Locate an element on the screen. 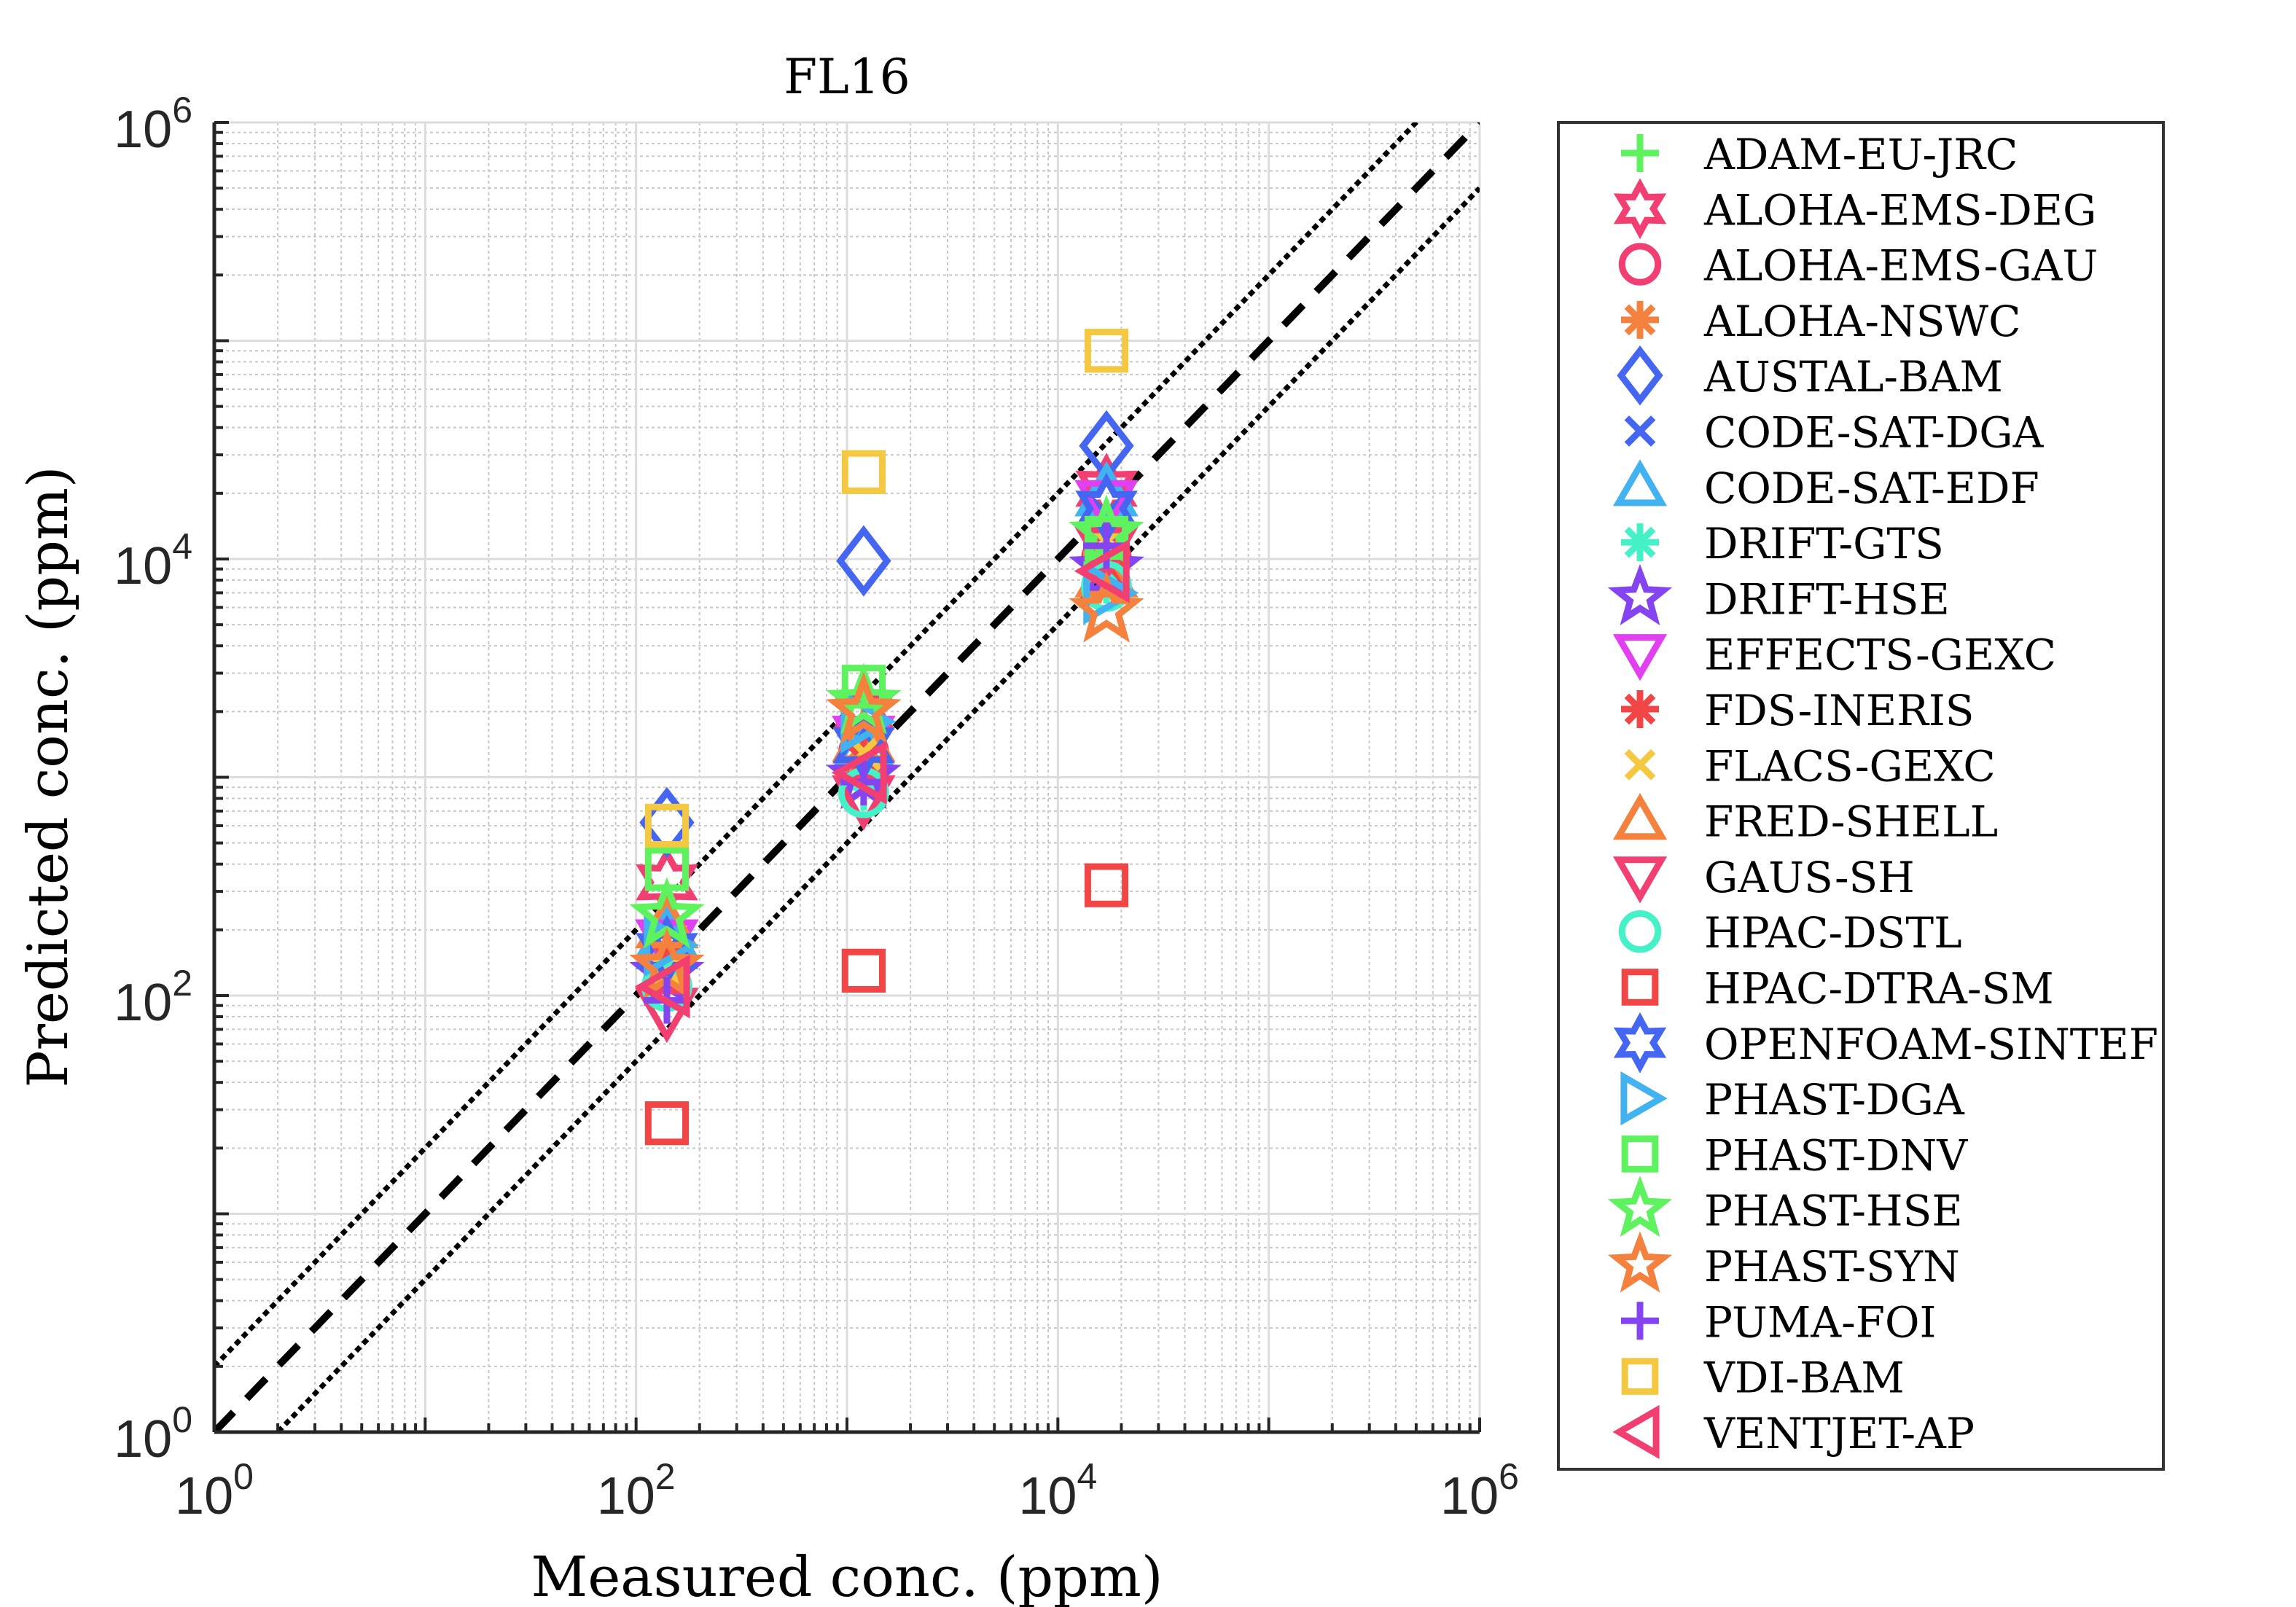 This screenshot has height=1607, width=2296. legend-item: HPAC-DSTL is located at coordinates (1790, 933).